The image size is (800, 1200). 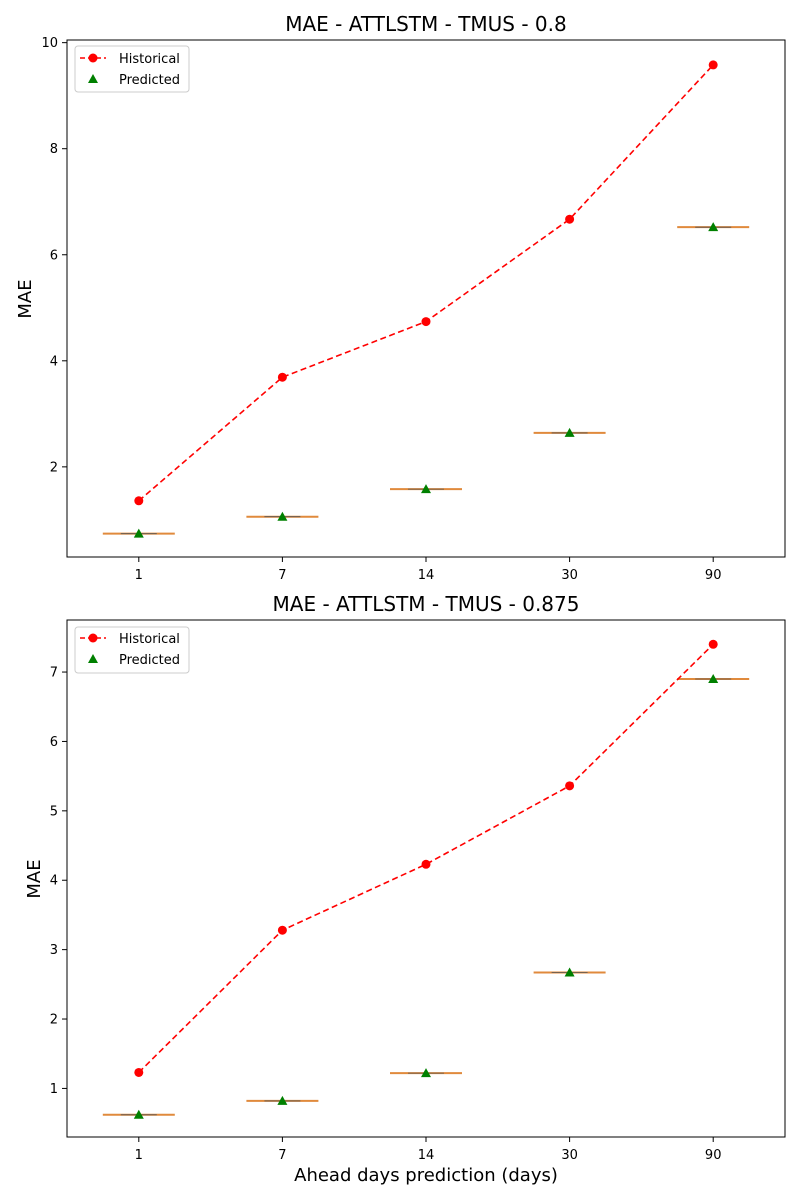 What do you see at coordinates (54, 673) in the screenshot?
I see `y-tick-label: 7` at bounding box center [54, 673].